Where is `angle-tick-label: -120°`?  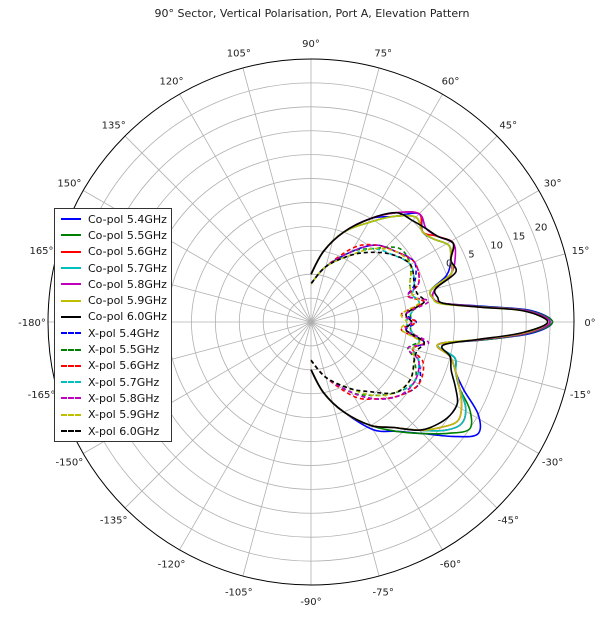 angle-tick-label: -120° is located at coordinates (172, 565).